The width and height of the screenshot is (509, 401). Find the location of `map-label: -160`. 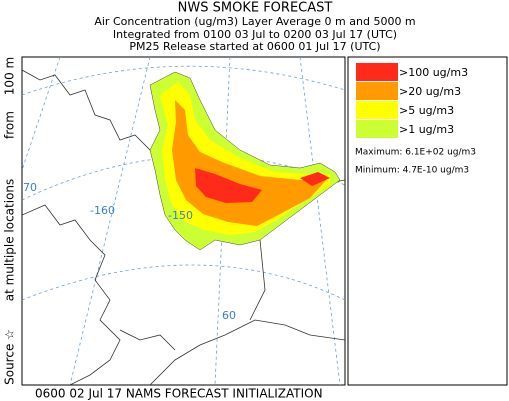

map-label: -160 is located at coordinates (102, 210).